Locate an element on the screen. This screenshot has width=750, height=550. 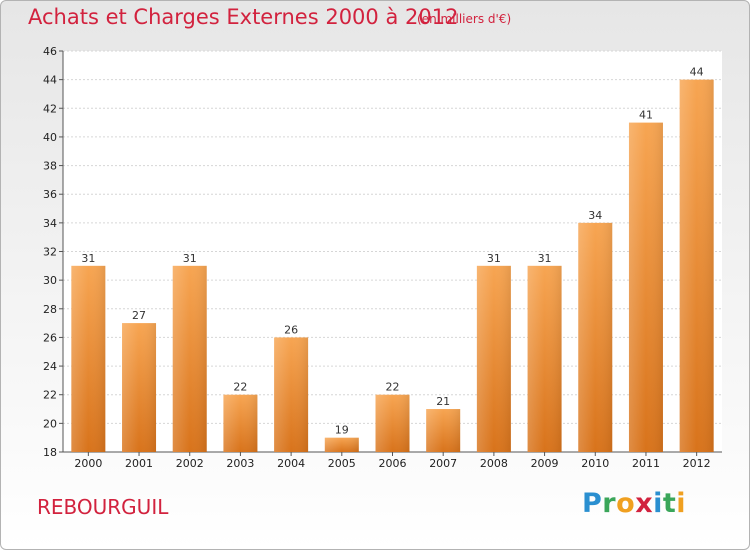
chart-subtitle: (en milliers d'€) is located at coordinates (464, 19).